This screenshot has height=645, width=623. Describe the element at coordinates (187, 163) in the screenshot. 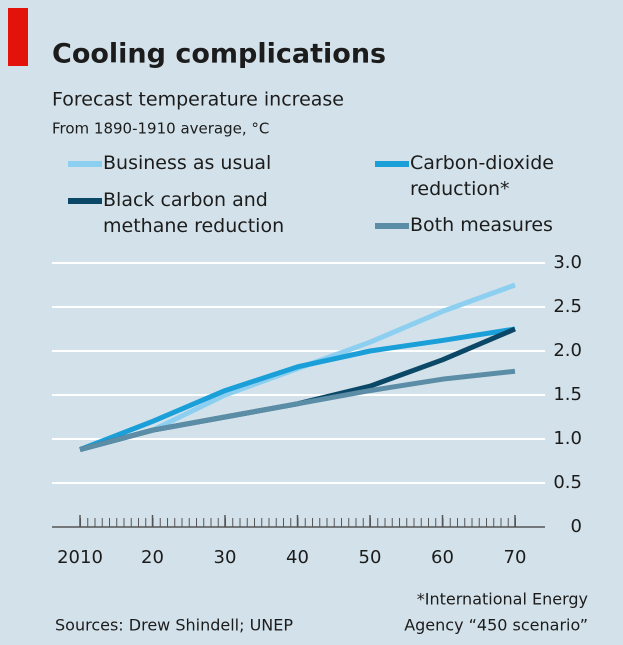

I see `legend-label: Business as usual` at that location.